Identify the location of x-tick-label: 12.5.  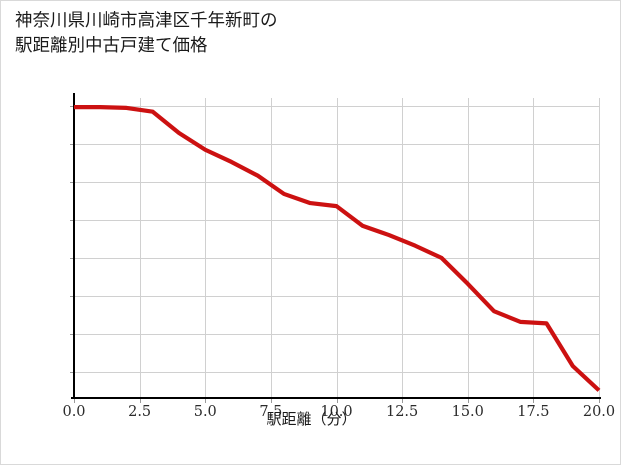
(402, 412).